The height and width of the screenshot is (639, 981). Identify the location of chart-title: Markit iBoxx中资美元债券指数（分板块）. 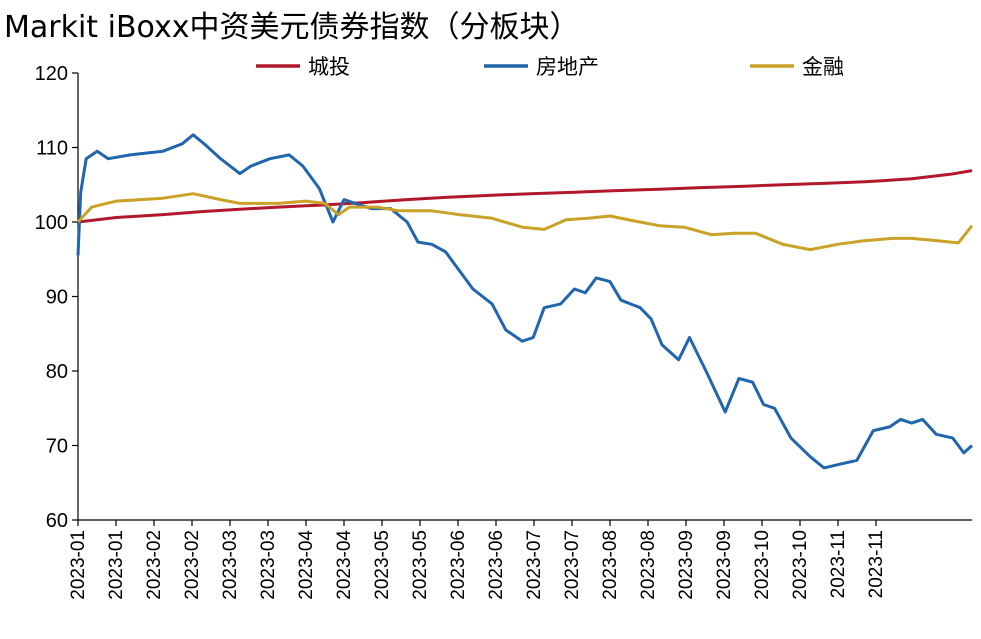
(292, 27).